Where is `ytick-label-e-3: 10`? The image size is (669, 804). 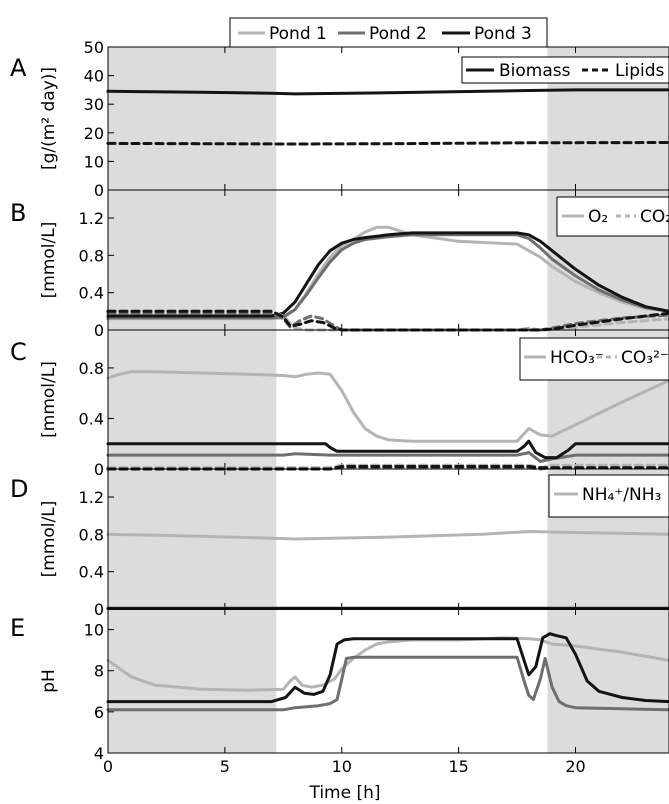
ytick-label-e-3: 10 is located at coordinates (94, 630).